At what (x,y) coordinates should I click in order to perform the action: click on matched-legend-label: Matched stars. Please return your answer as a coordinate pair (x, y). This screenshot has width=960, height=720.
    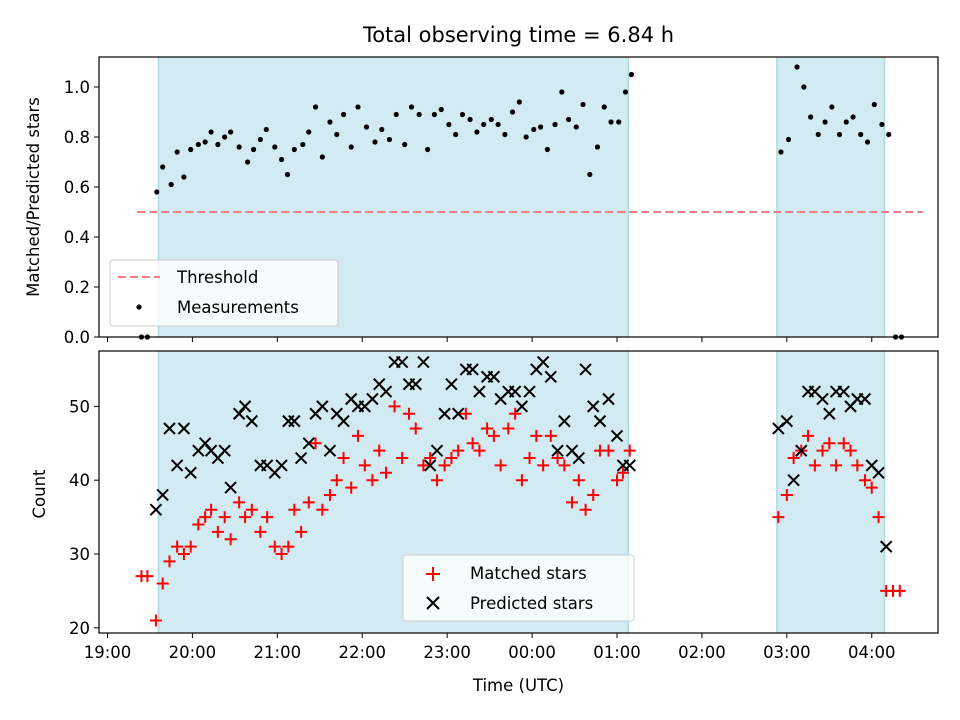
    Looking at the image, I should click on (528, 573).